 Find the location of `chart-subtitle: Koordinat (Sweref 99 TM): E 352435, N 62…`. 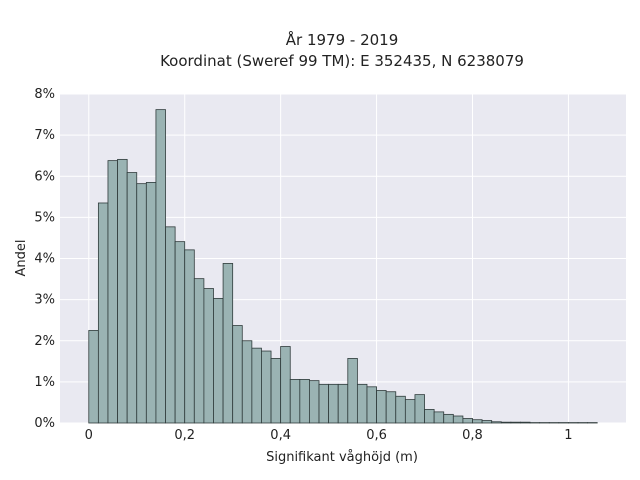

chart-subtitle: Koordinat (Sweref 99 TM): E 352435, N 62… is located at coordinates (342, 61).